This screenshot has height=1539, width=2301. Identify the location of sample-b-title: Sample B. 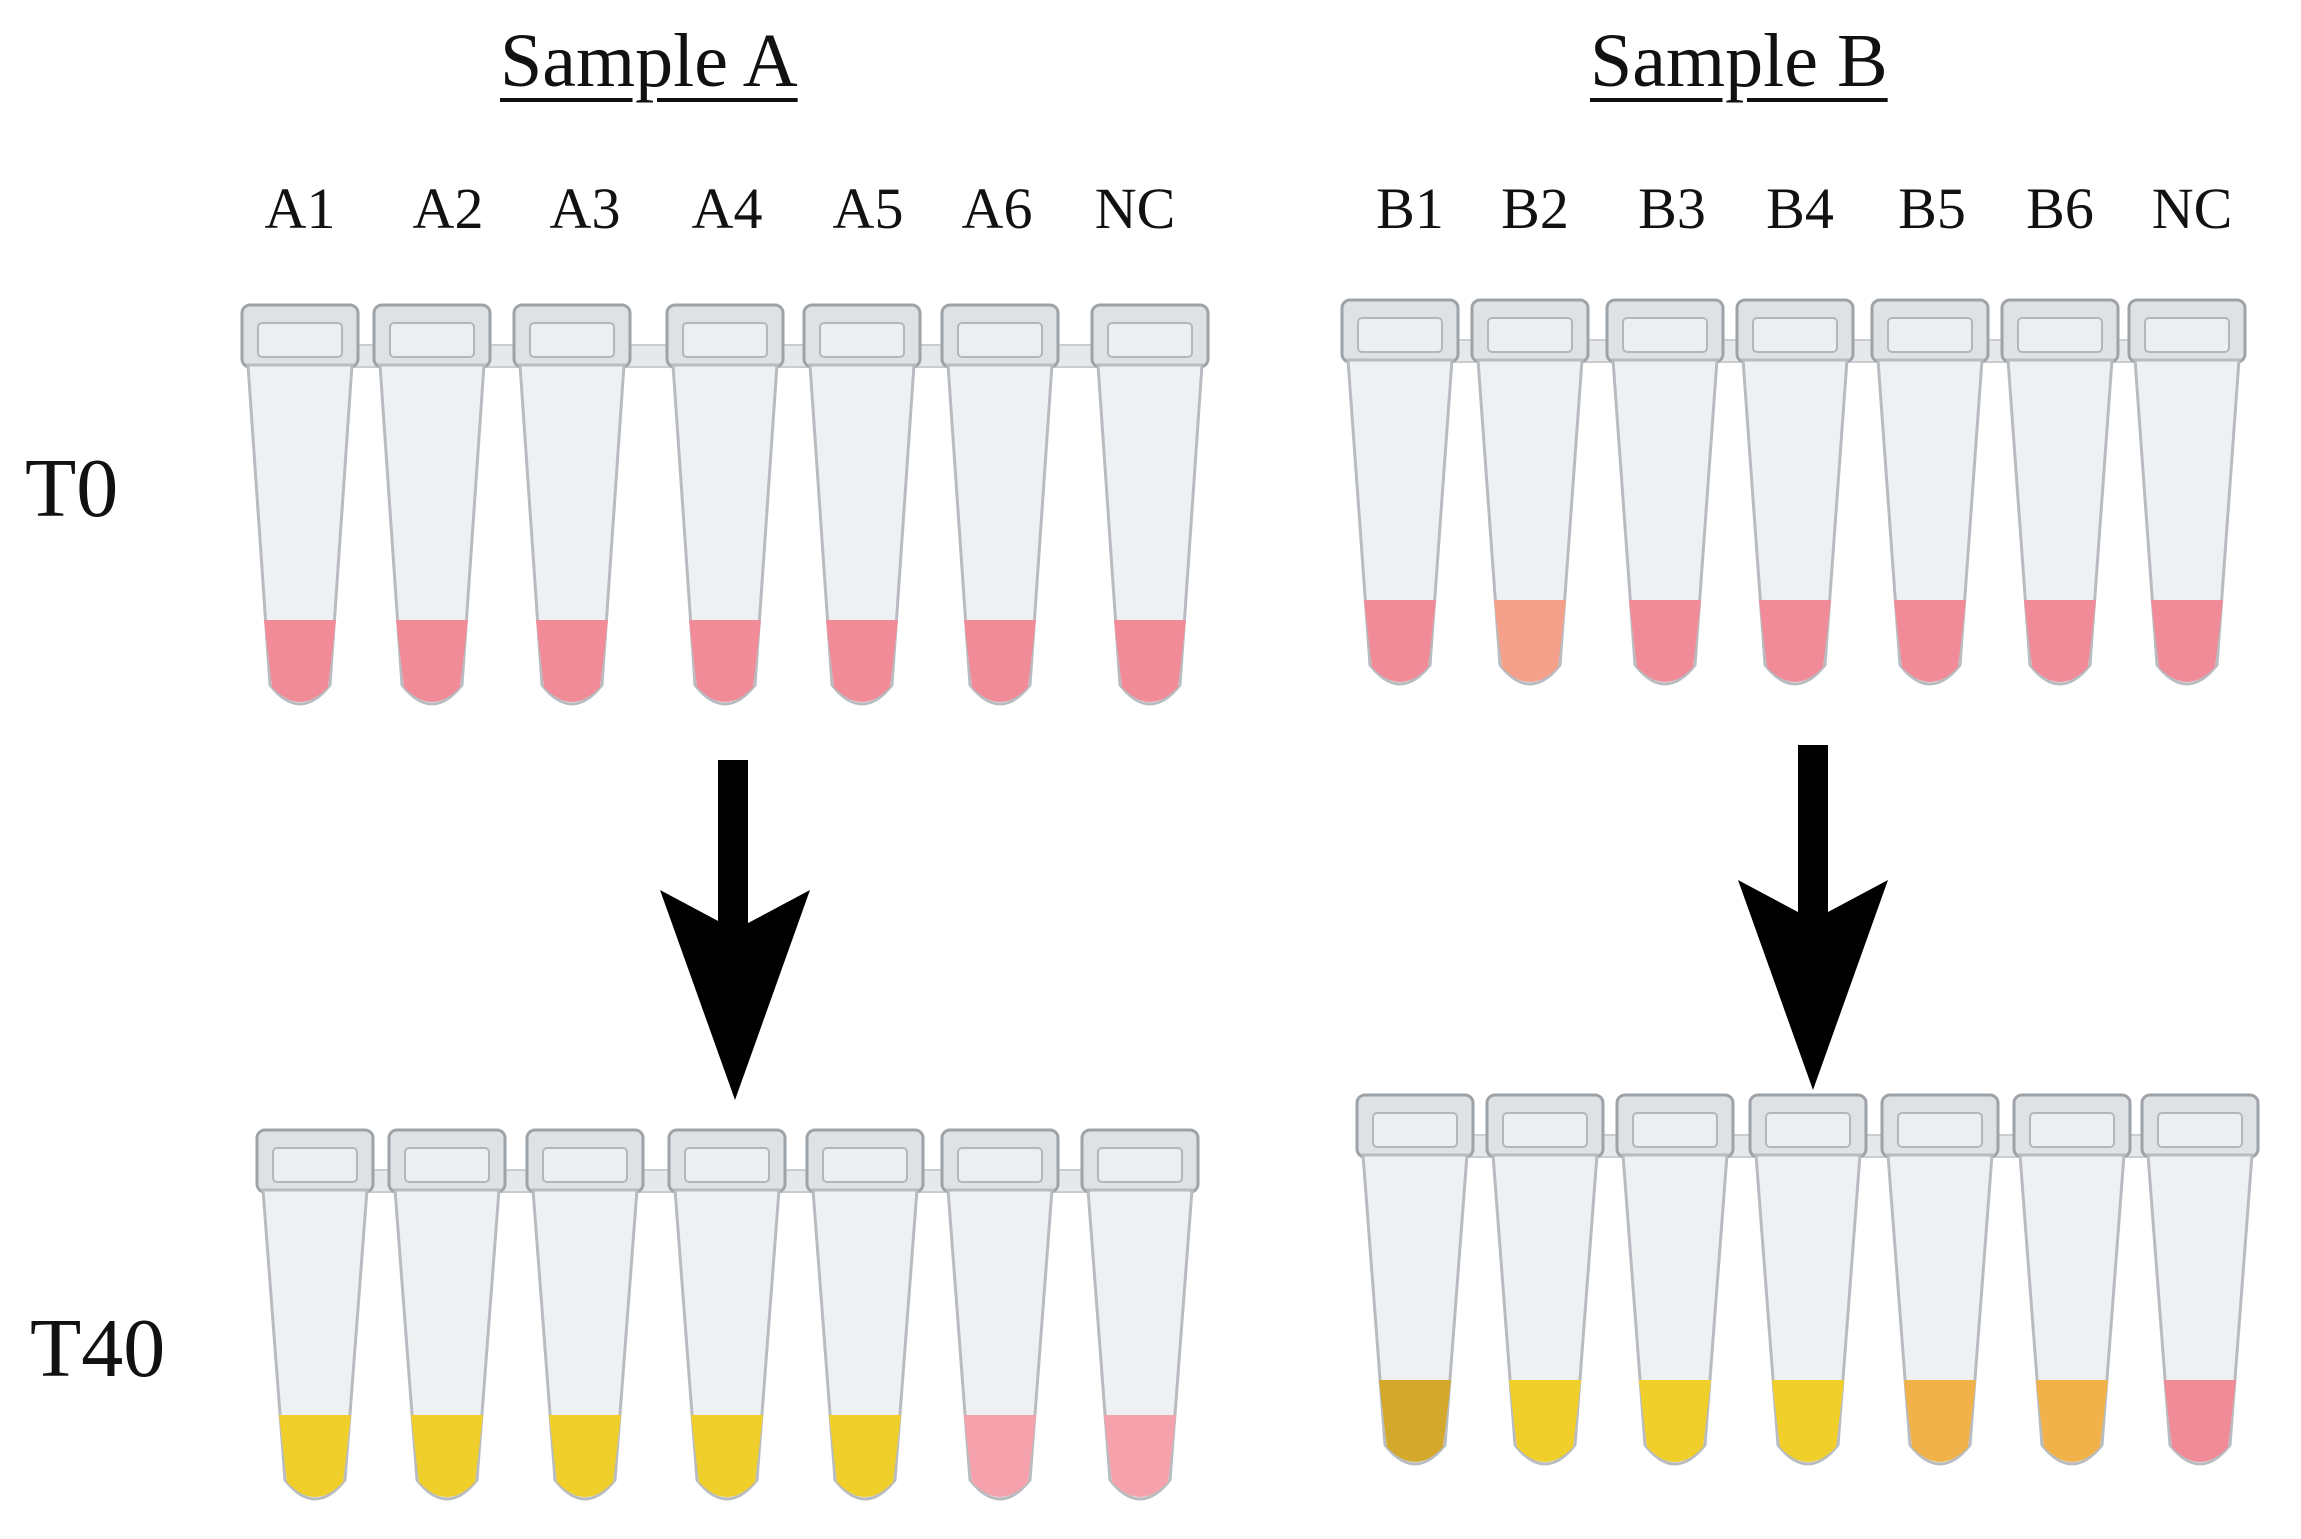
(1739, 61).